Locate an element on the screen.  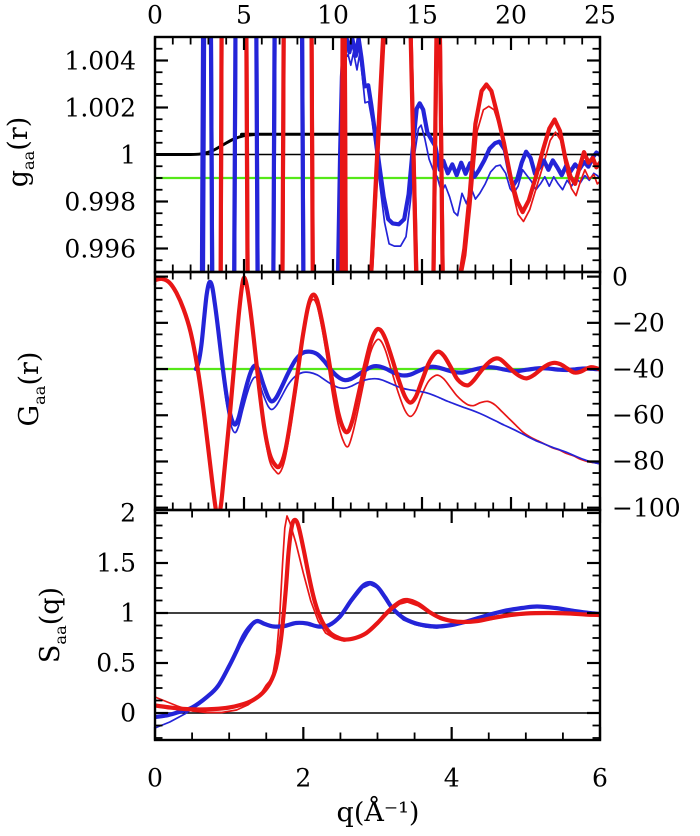
y-title-prefix: G is located at coordinates (29, 415).